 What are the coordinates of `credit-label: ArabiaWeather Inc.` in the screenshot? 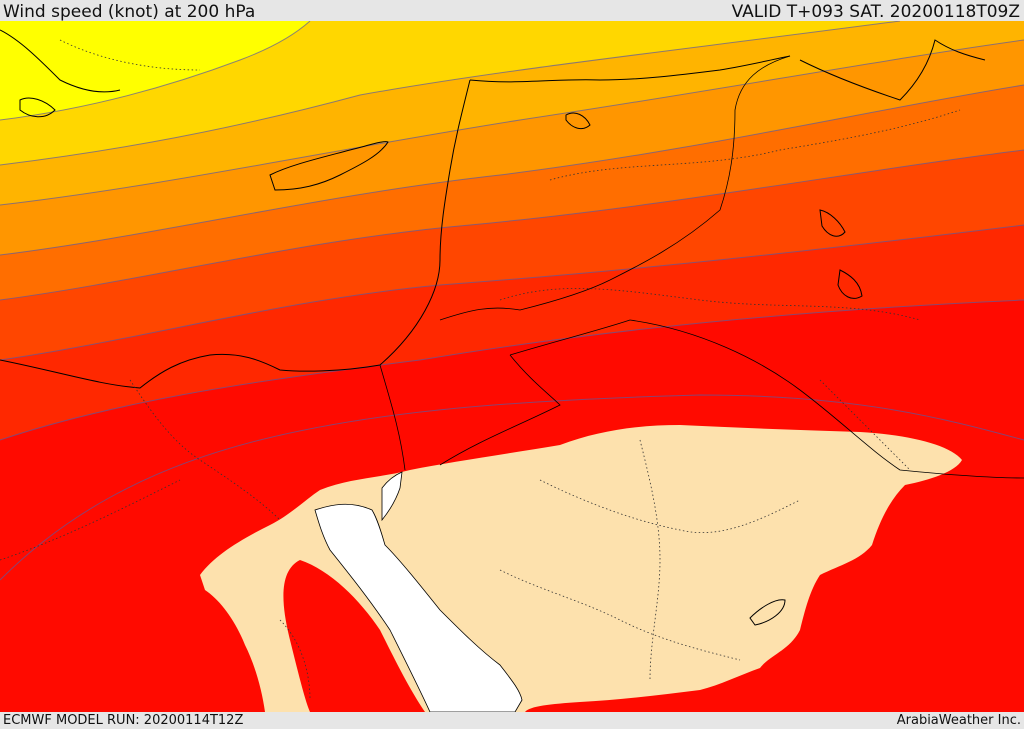 It's located at (958, 720).